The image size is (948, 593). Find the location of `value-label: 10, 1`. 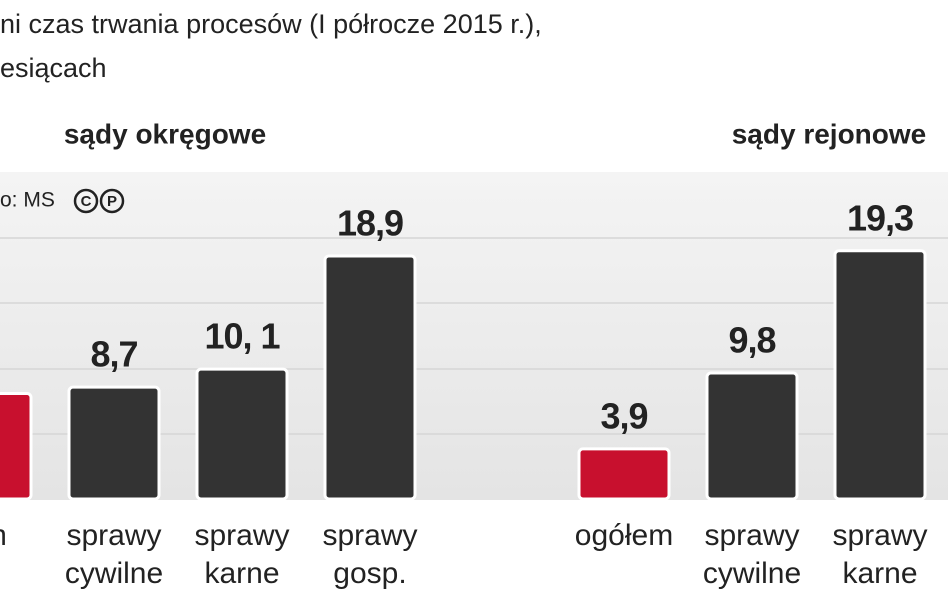

value-label: 10, 1 is located at coordinates (242, 336).